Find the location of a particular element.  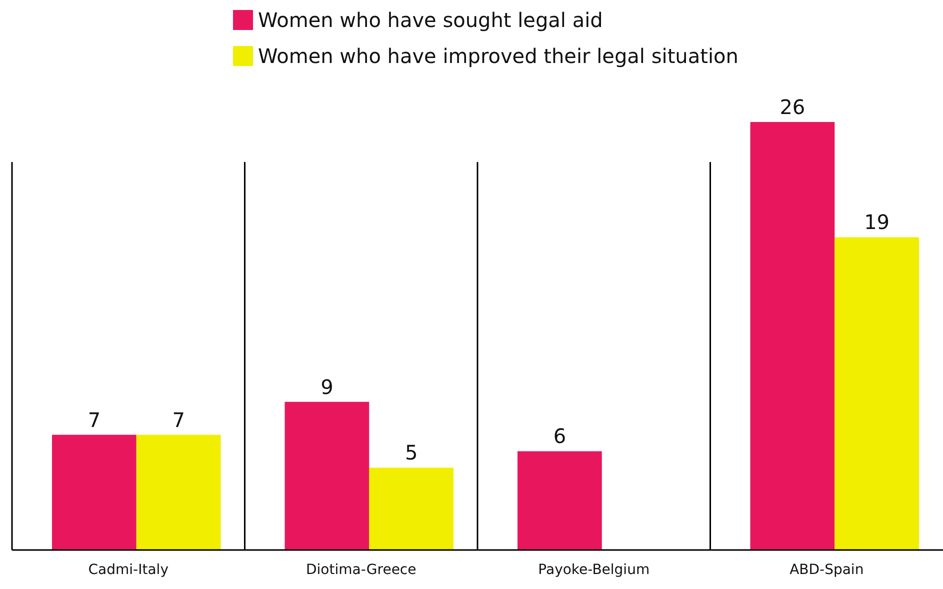

data-label: 9 is located at coordinates (327, 386).